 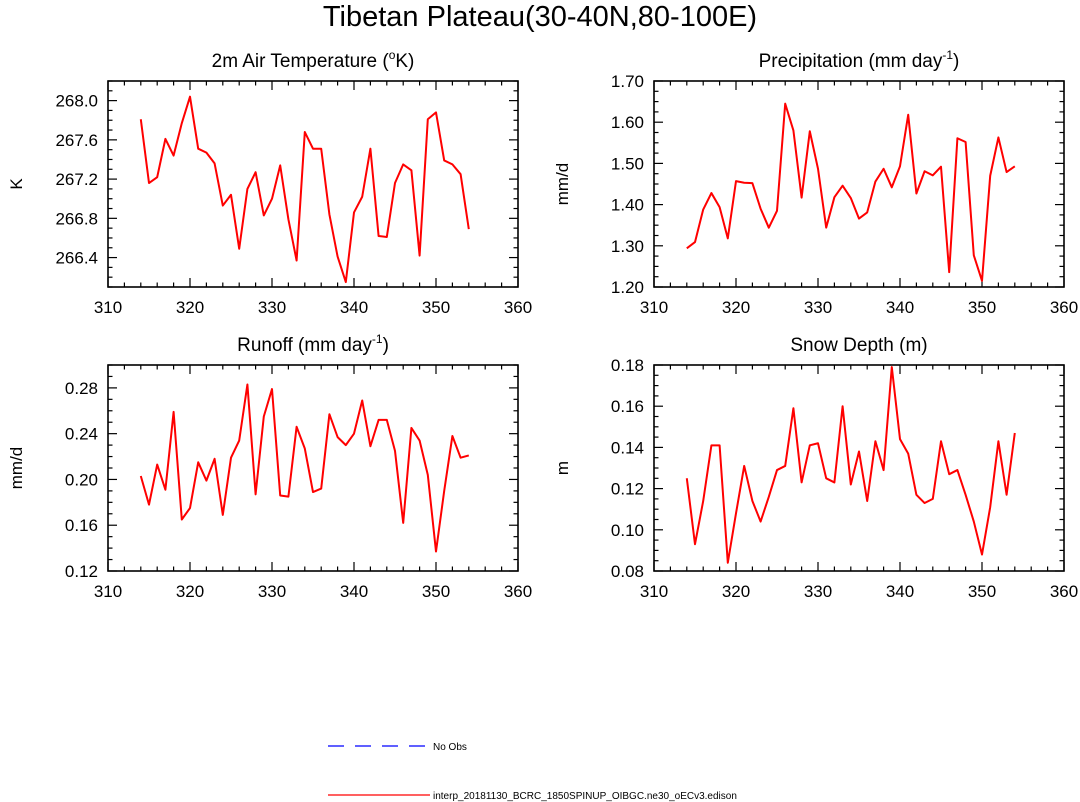 I want to click on y-tick-label: 0.16, so click(x=627, y=406).